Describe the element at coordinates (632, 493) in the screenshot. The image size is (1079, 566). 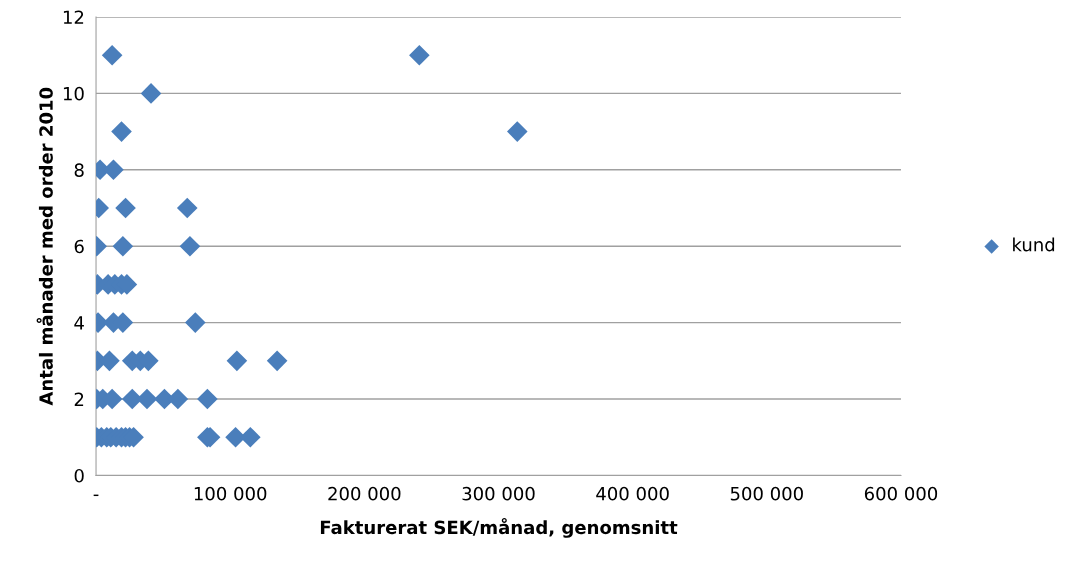
I see `x-tick-label: 400 000` at that location.